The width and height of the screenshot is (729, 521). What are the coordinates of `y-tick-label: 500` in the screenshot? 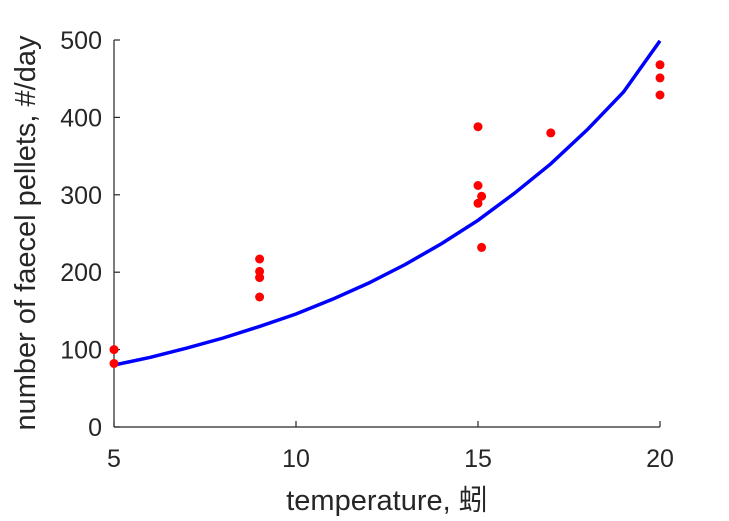 It's located at (81, 41).